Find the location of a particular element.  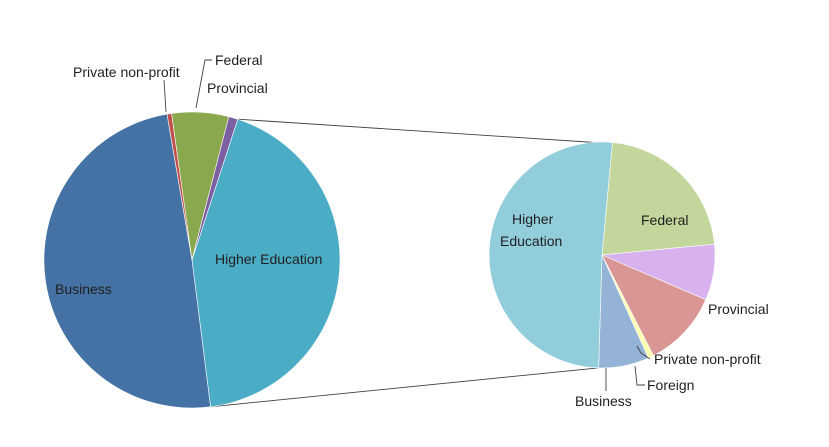

secondary-slice-federal is located at coordinates (658, 199).